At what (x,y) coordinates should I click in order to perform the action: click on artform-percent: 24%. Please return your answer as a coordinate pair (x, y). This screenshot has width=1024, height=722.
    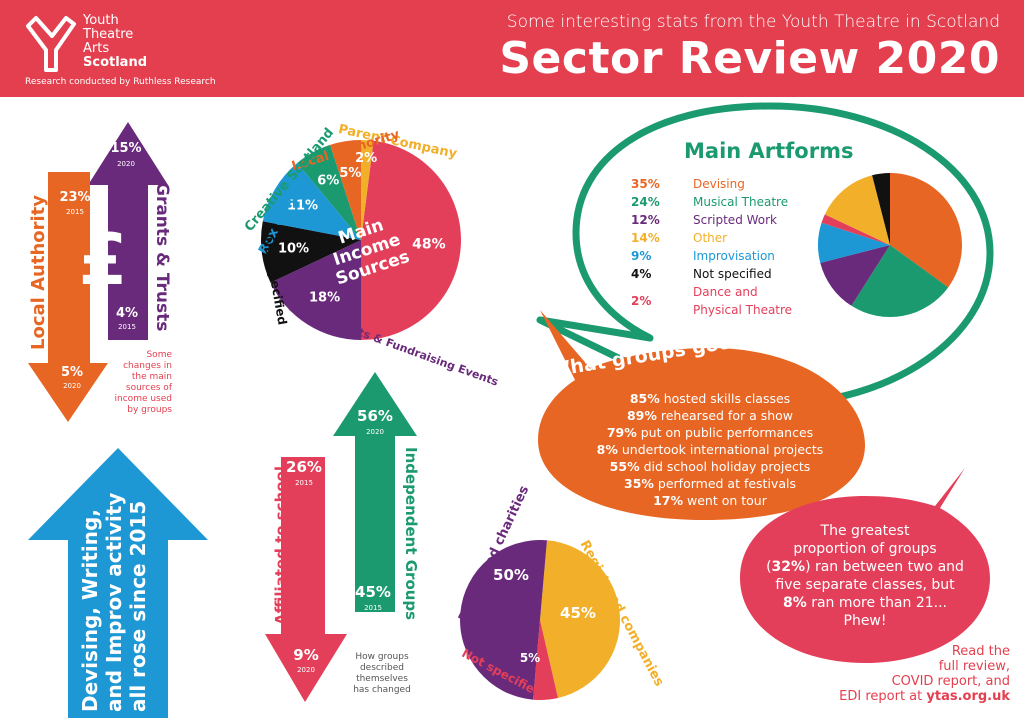
    Looking at the image, I should click on (645, 202).